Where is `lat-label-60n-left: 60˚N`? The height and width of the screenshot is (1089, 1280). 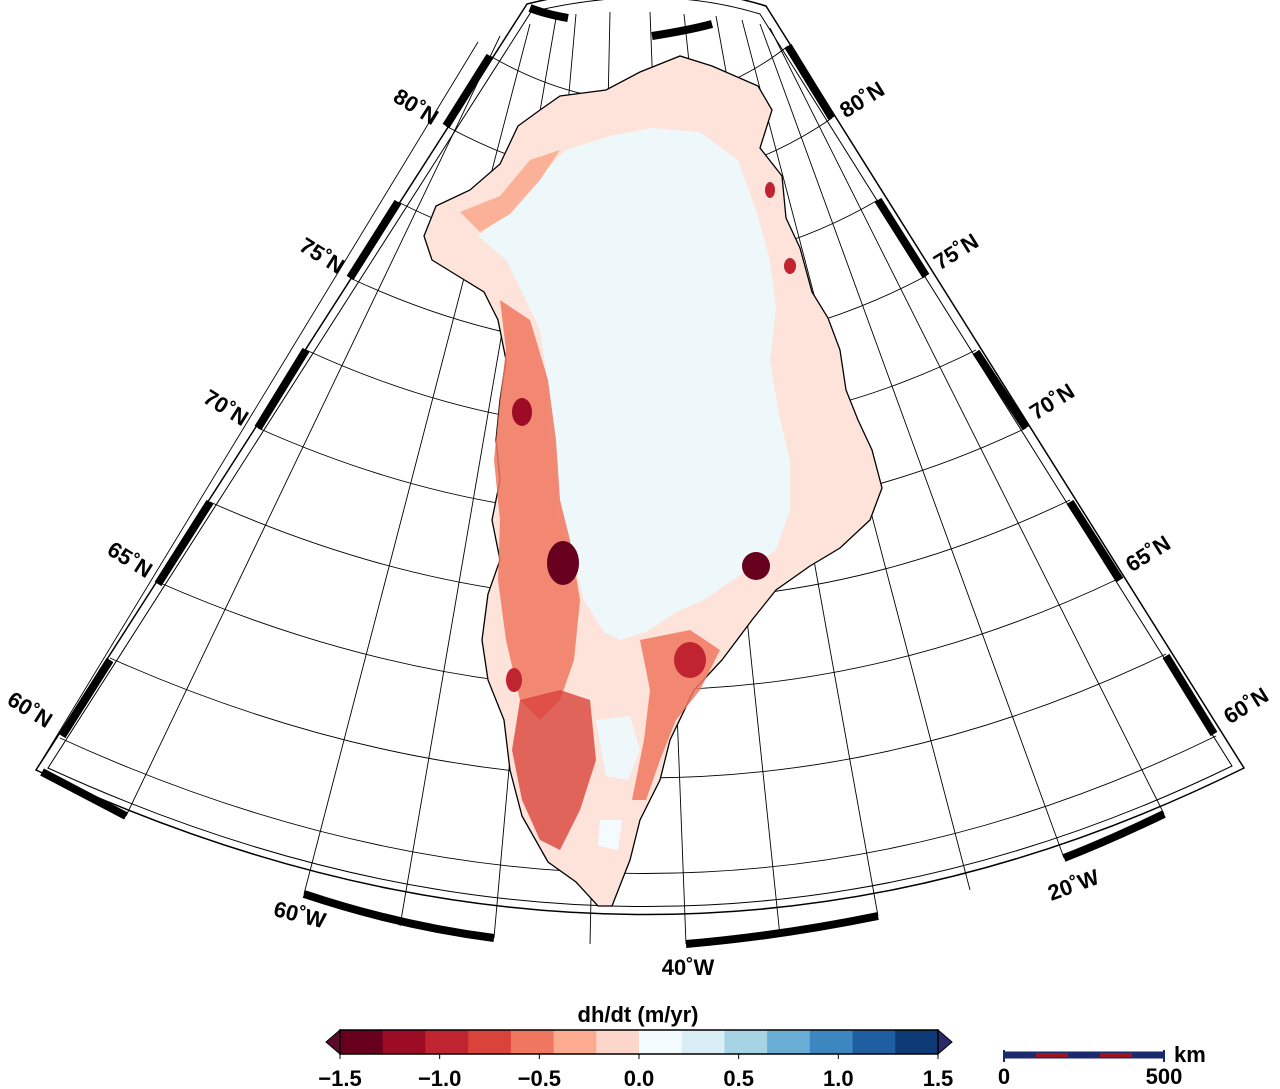 lat-label-60n-left: 60˚N is located at coordinates (30, 709).